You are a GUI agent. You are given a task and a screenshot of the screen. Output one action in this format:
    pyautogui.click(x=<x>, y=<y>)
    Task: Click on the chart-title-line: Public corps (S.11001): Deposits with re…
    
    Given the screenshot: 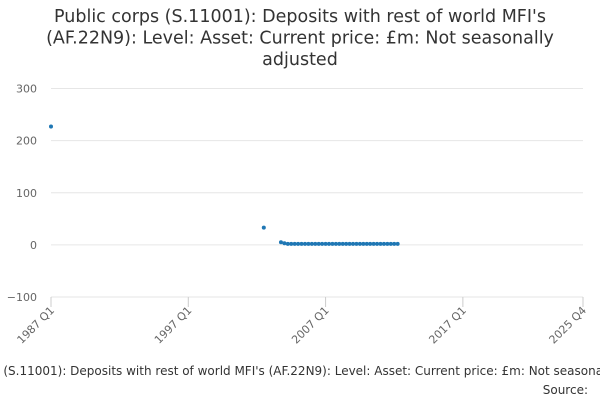 What is the action you would take?
    pyautogui.click(x=300, y=17)
    